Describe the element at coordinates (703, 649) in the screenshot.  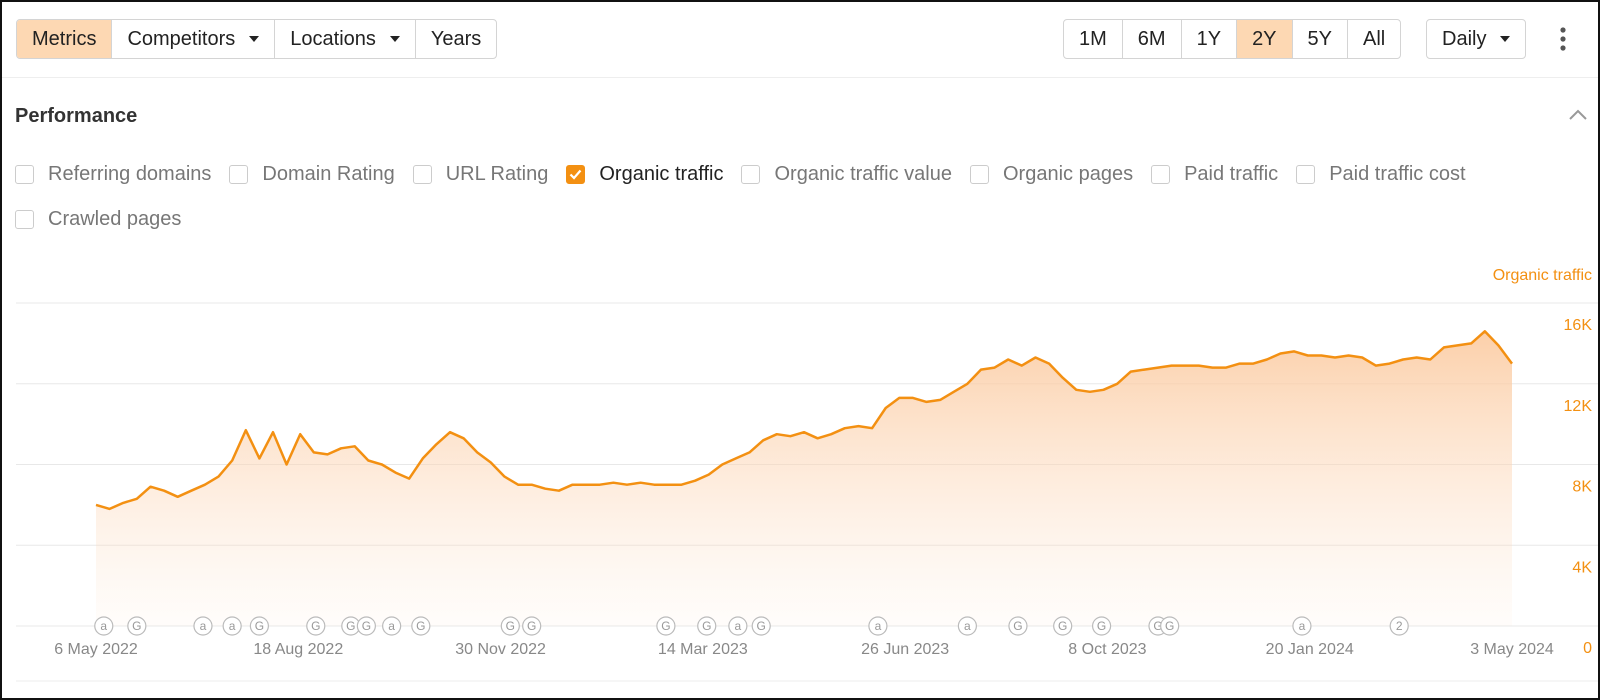
I see `x-tick-label: 14 Mar 2023` at that location.